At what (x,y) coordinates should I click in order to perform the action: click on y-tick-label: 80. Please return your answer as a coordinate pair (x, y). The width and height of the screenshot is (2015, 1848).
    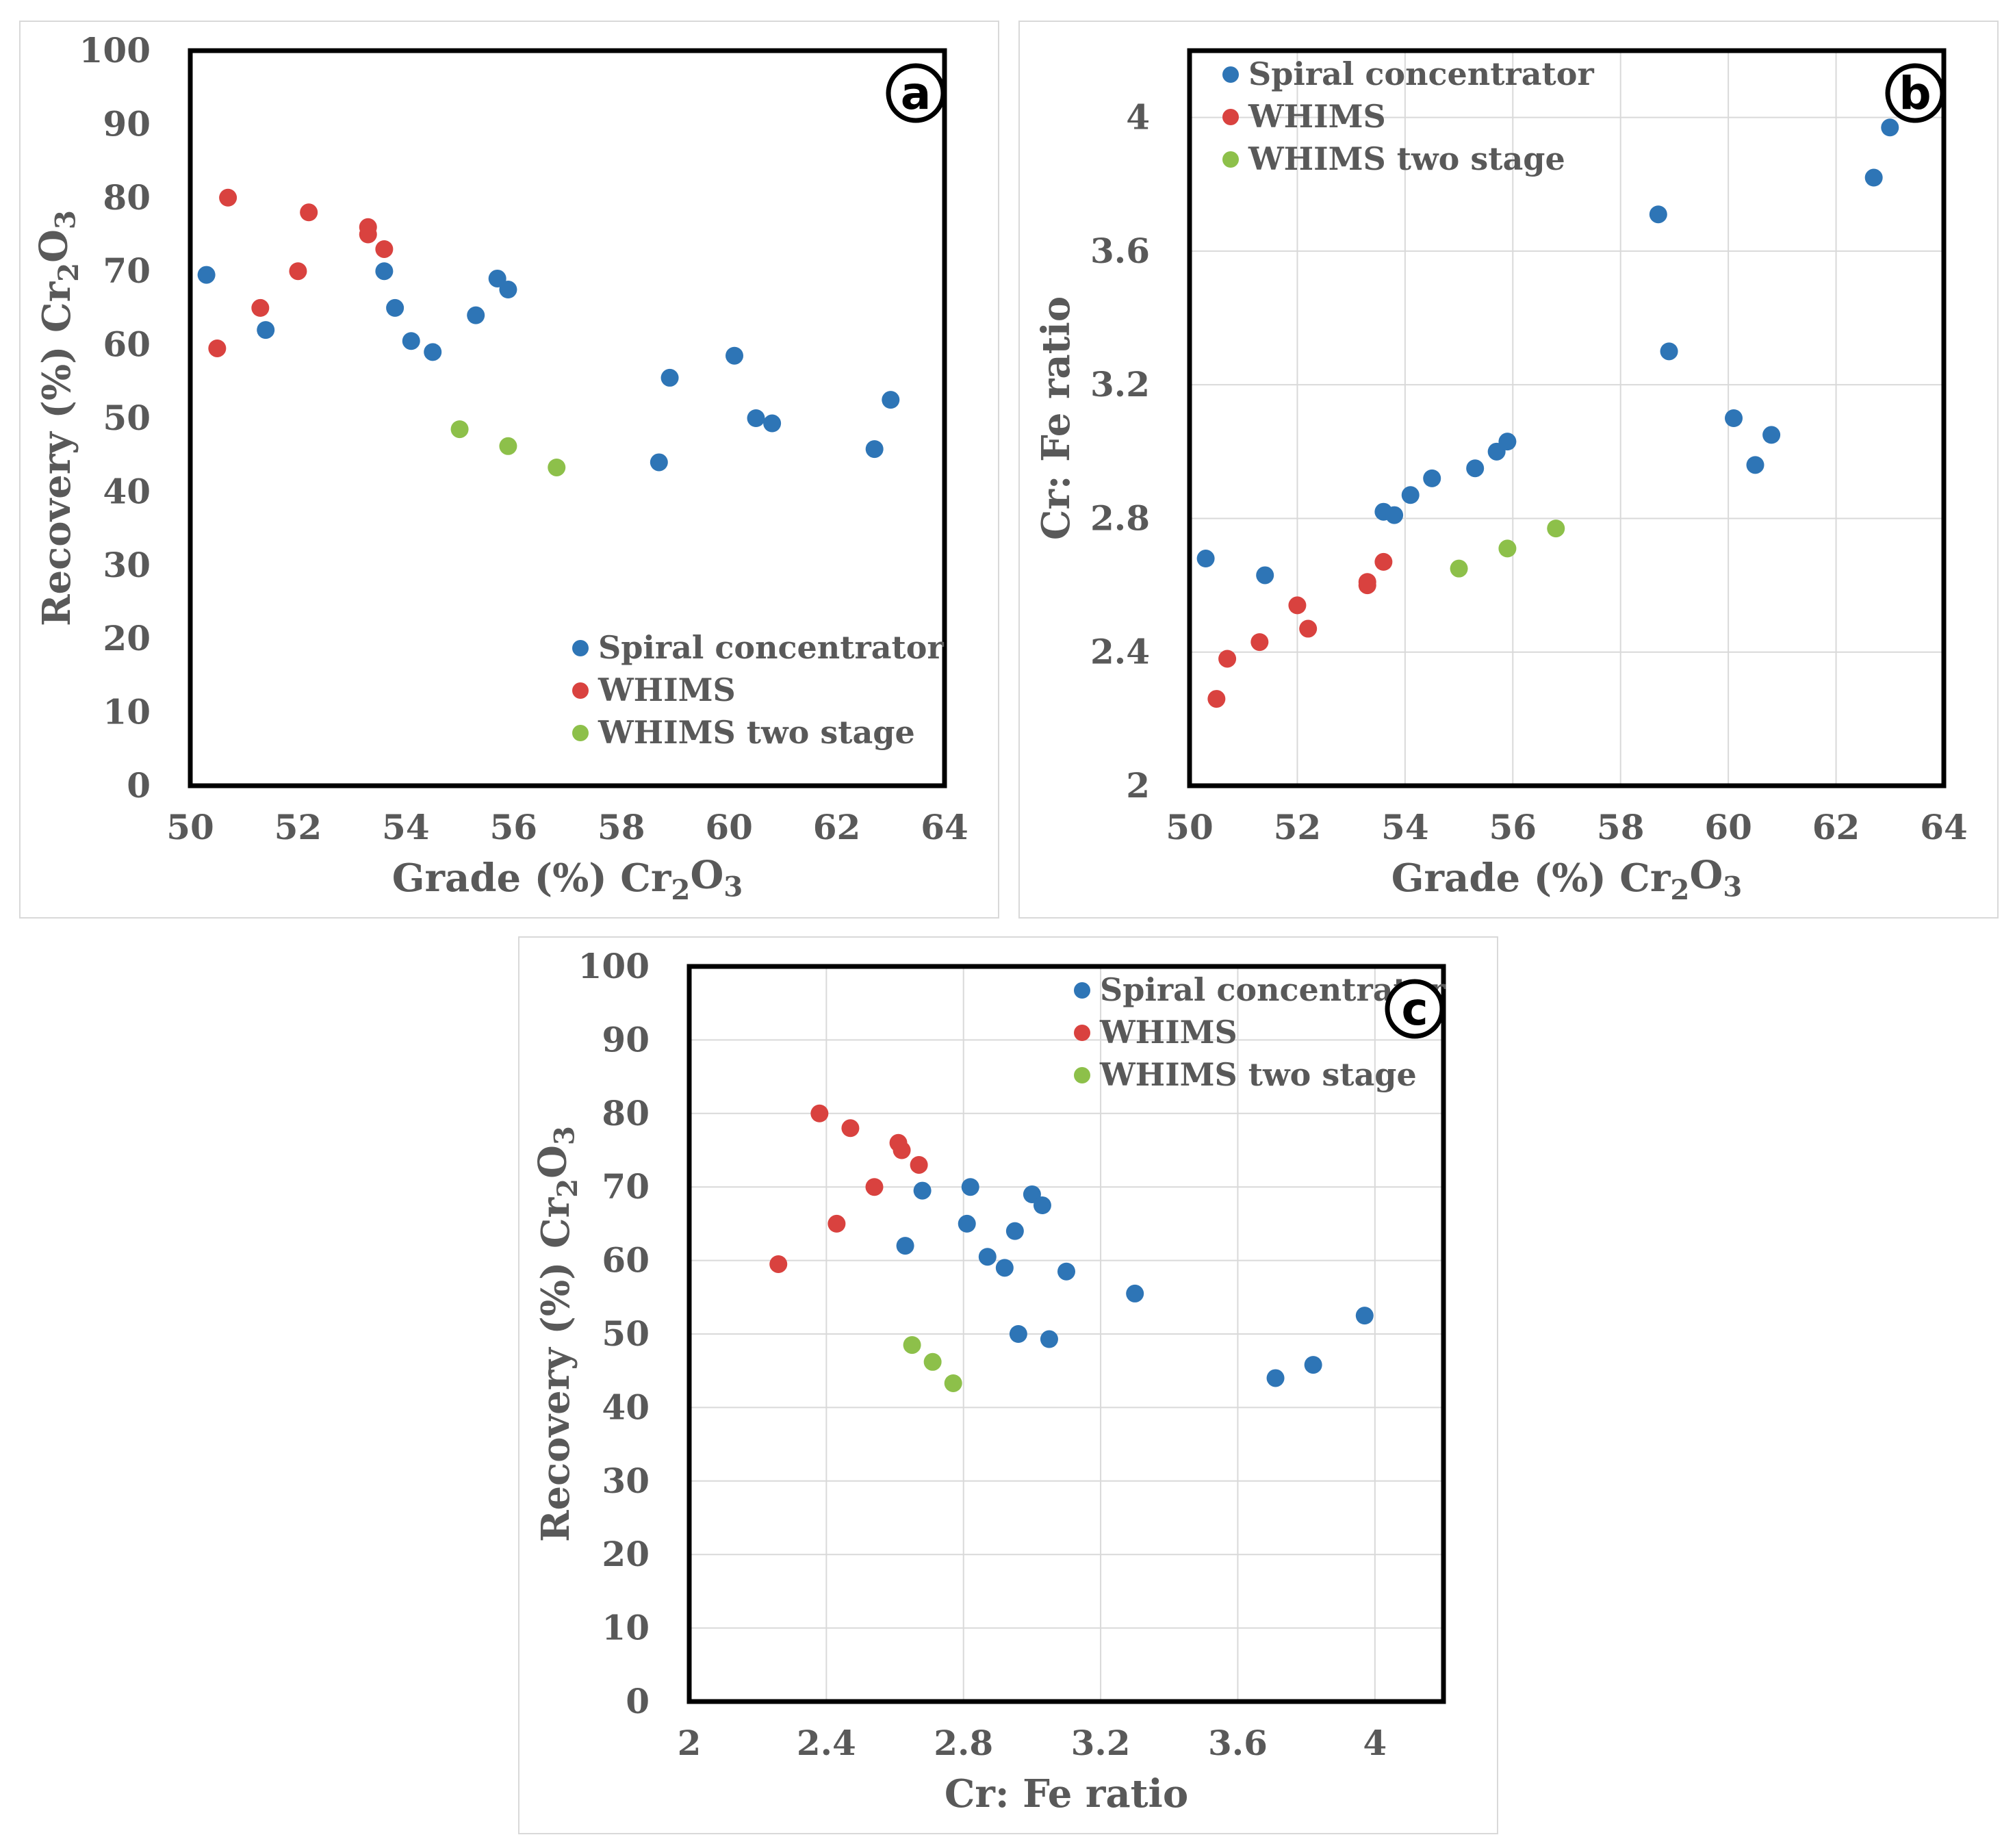
    Looking at the image, I should click on (626, 1113).